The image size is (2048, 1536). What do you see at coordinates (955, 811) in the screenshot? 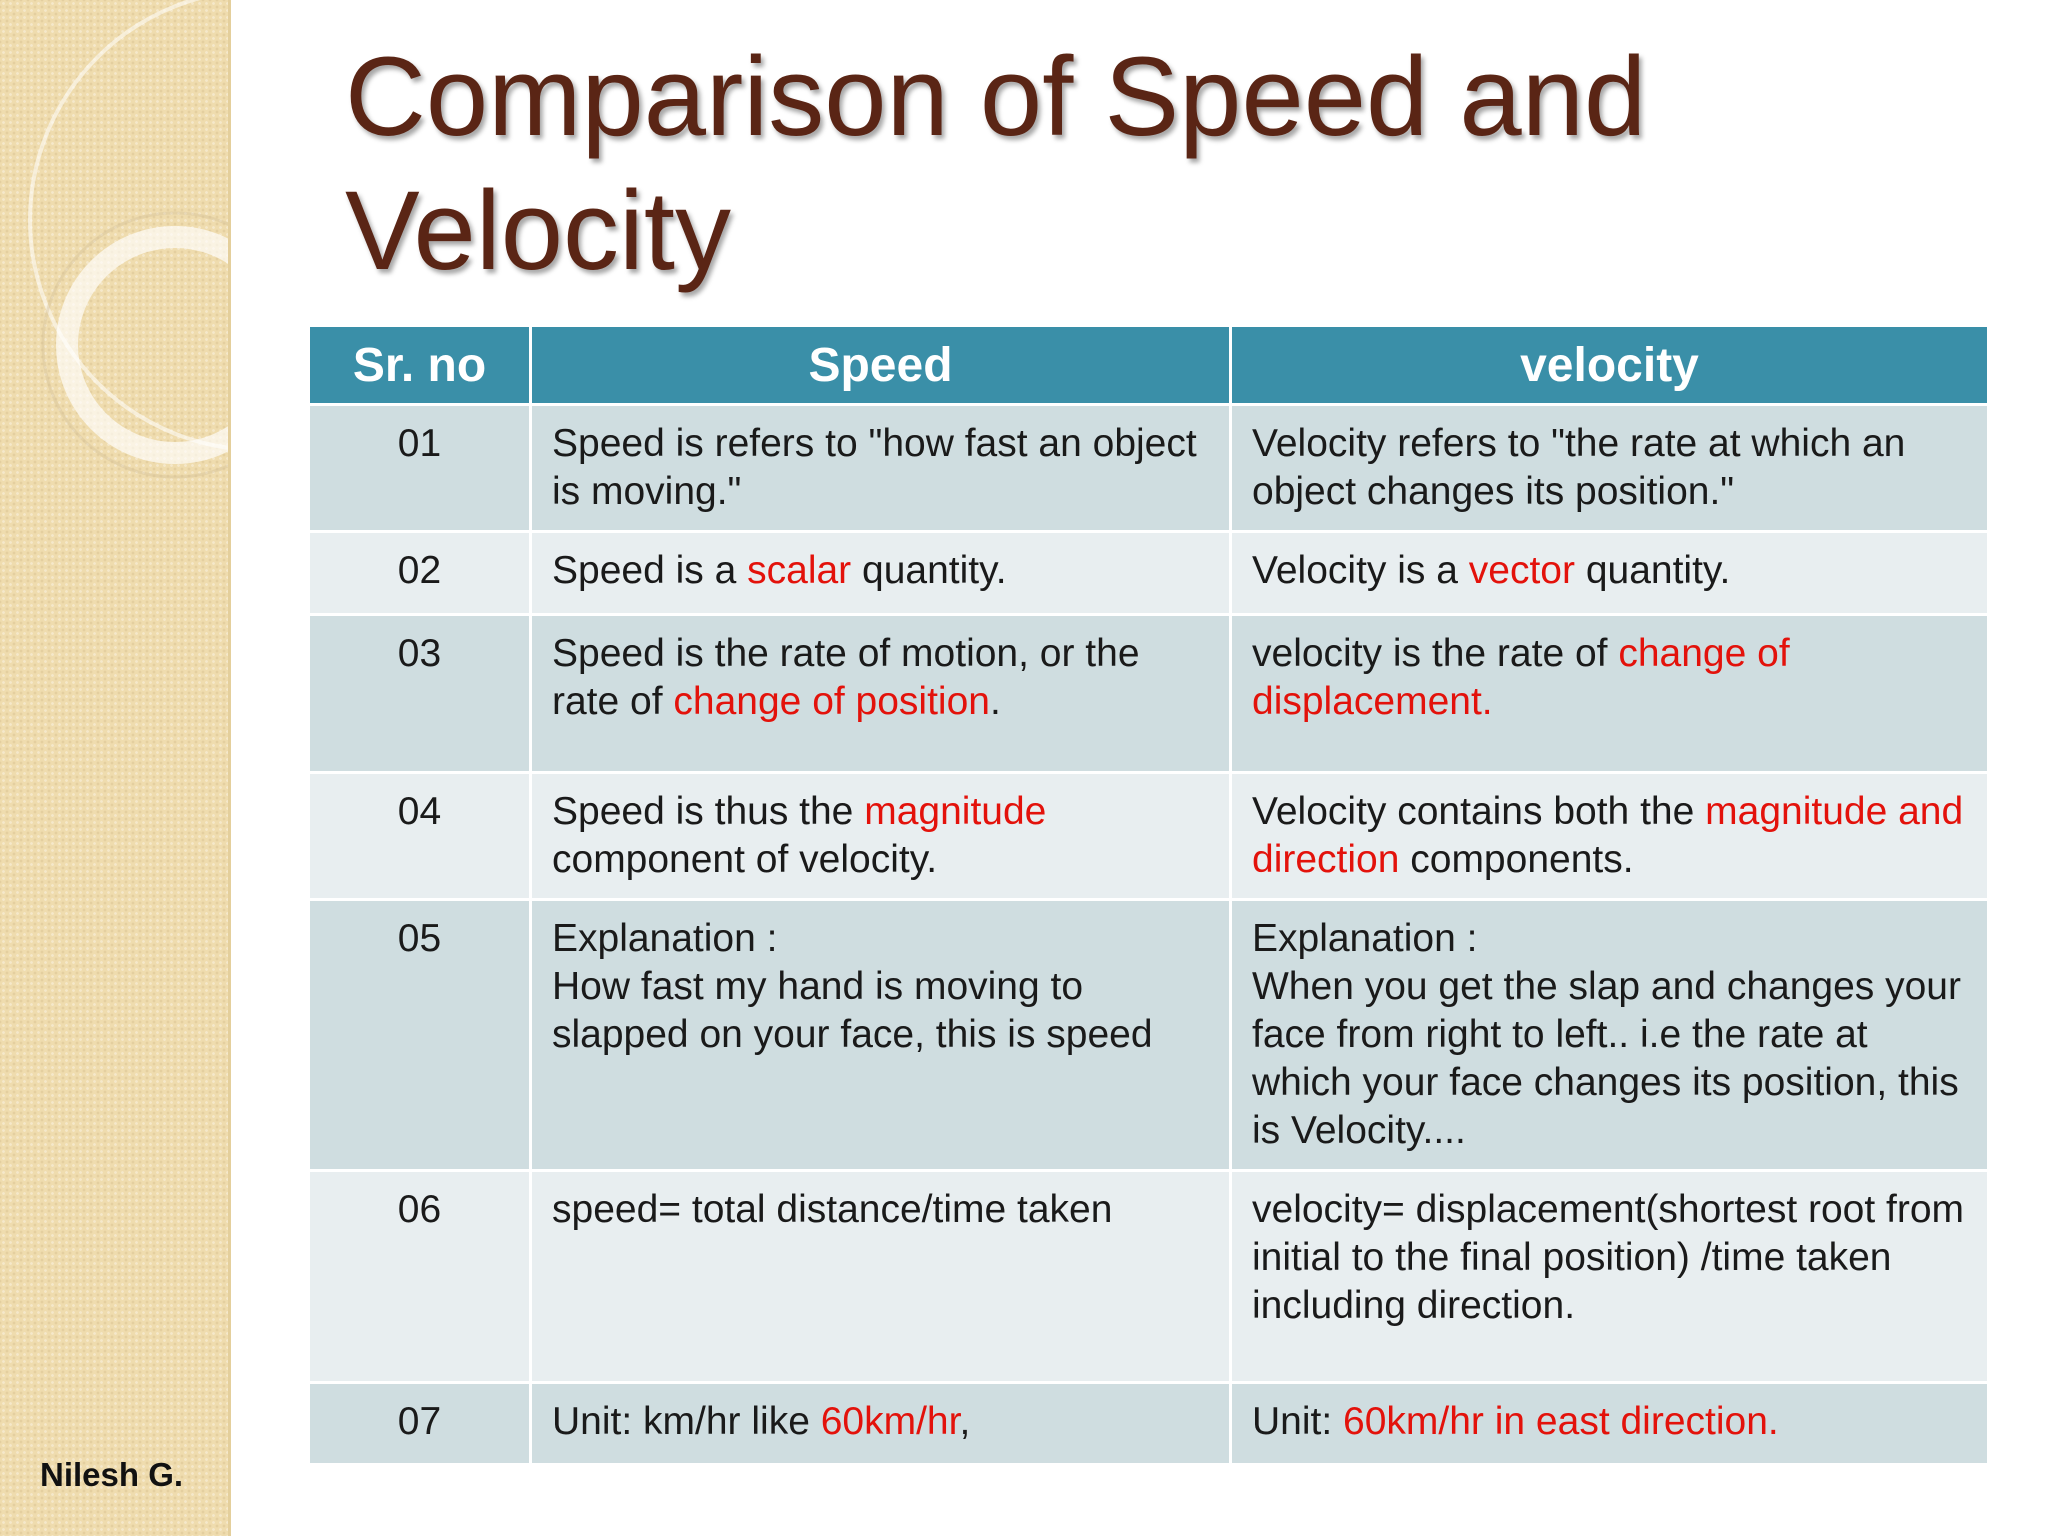
I see `speed-highlight: magnitude` at bounding box center [955, 811].